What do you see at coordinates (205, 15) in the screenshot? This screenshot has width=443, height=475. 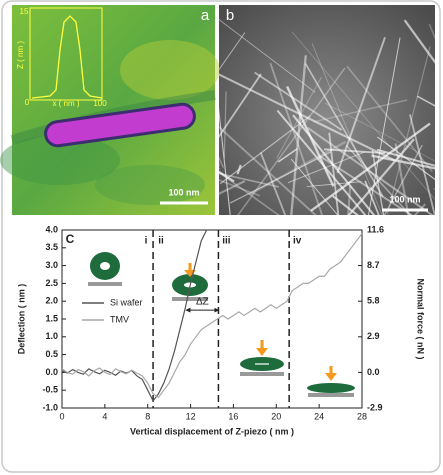 I see `panel-label: a` at bounding box center [205, 15].